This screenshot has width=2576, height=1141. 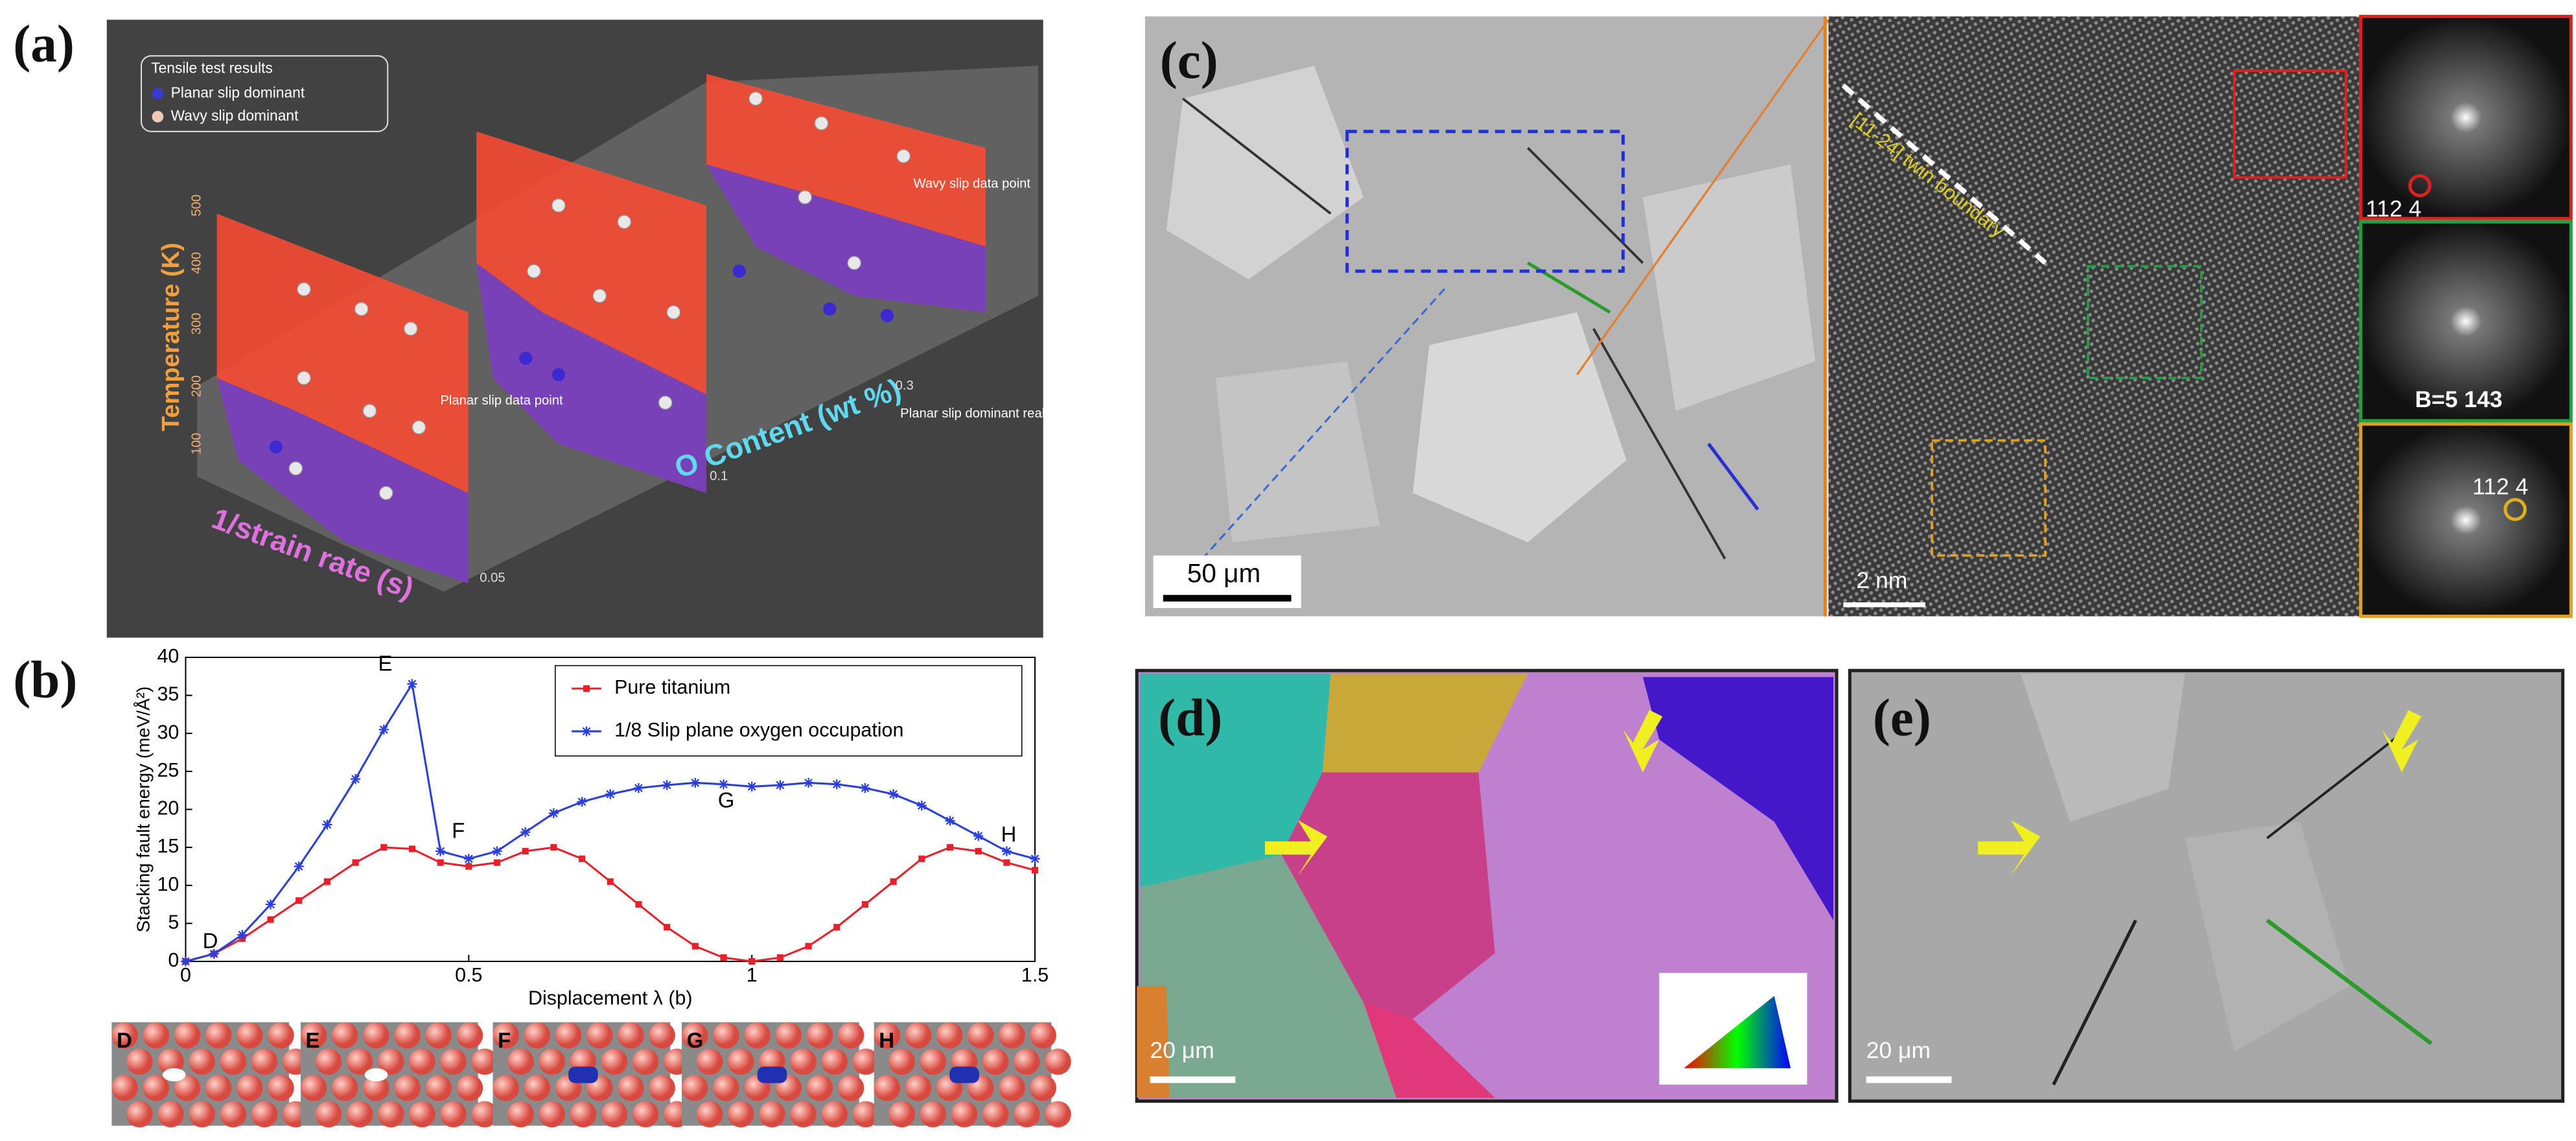 What do you see at coordinates (1009, 834) in the screenshot?
I see `annotation: H` at bounding box center [1009, 834].